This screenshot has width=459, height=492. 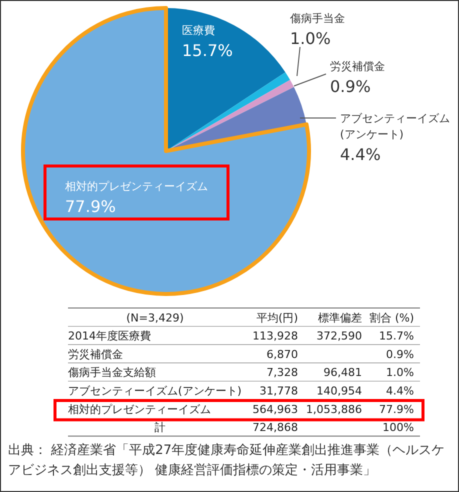 I want to click on text: アブセンティーイズム(アンケート), so click(x=155, y=391).